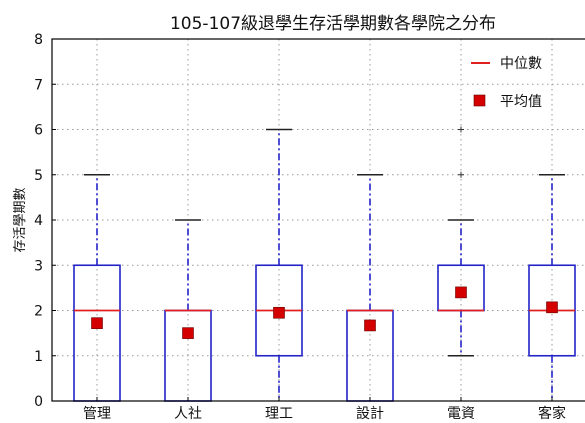 The height and width of the screenshot is (423, 585). What do you see at coordinates (506, 83) in the screenshot?
I see `legend: 中位數 平均值` at bounding box center [506, 83].